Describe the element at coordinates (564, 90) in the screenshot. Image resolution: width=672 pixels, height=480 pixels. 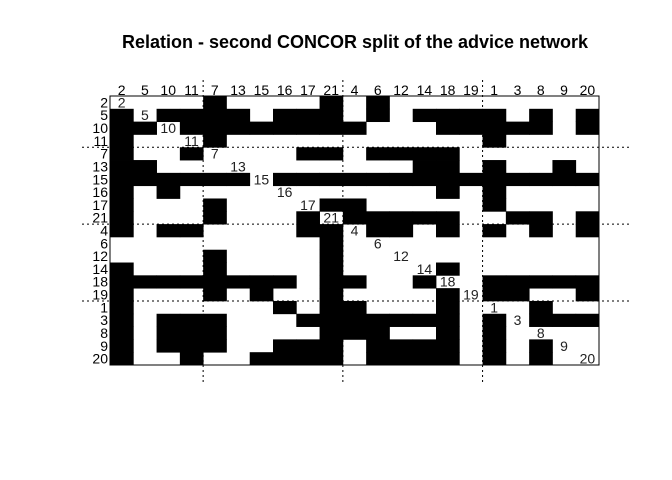
I see `column-label: 9` at that location.